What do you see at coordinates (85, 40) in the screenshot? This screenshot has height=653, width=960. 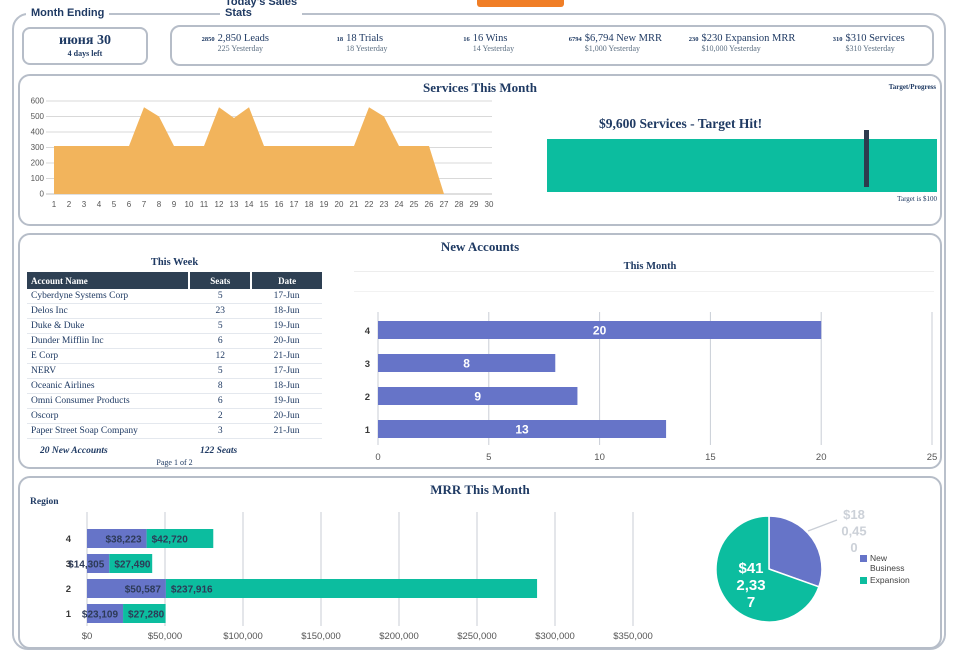 I see `month-ending-date: июня 30` at bounding box center [85, 40].